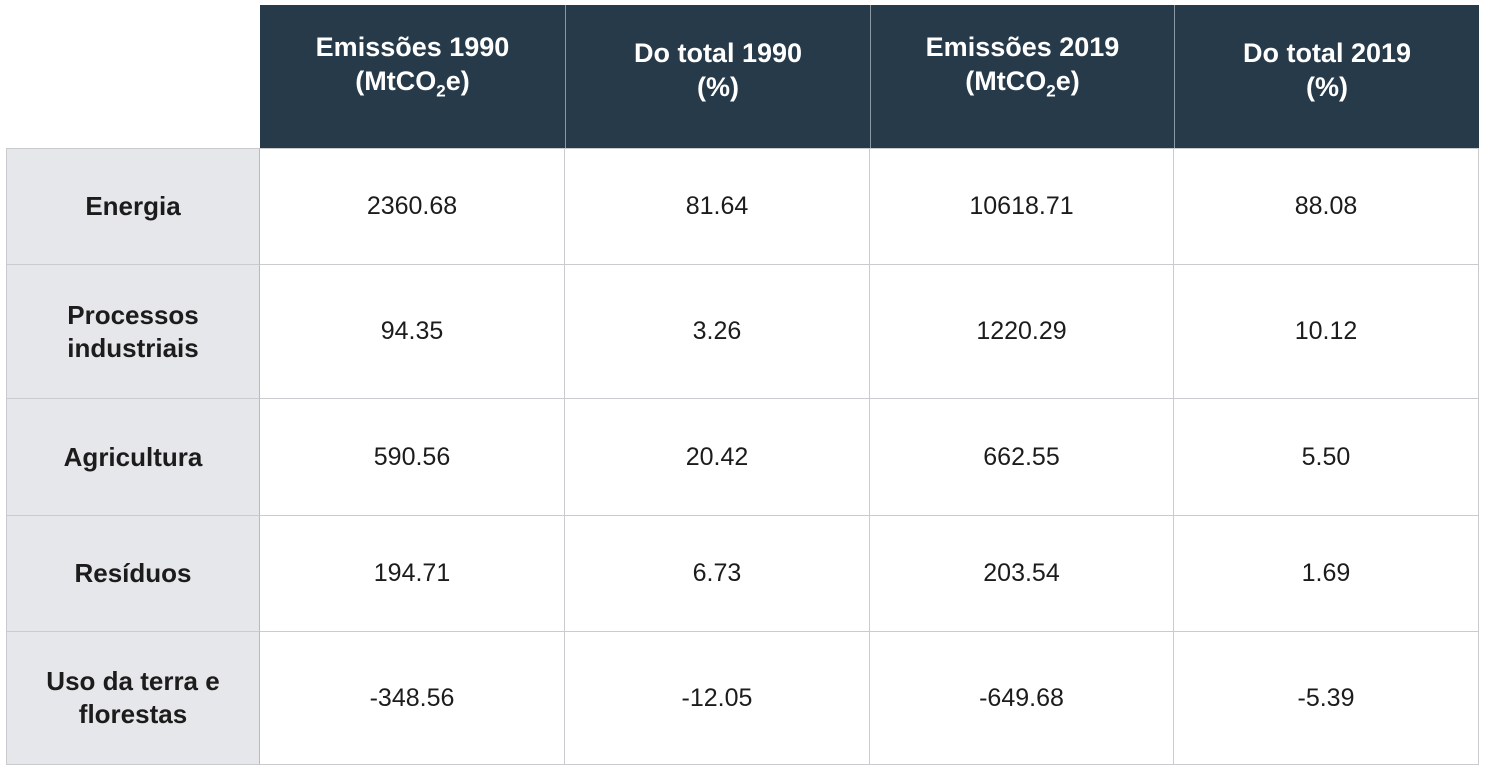 This screenshot has width=1487, height=775. I want to click on column-header-share-1990: Do total 1990 (%), so click(717, 76).